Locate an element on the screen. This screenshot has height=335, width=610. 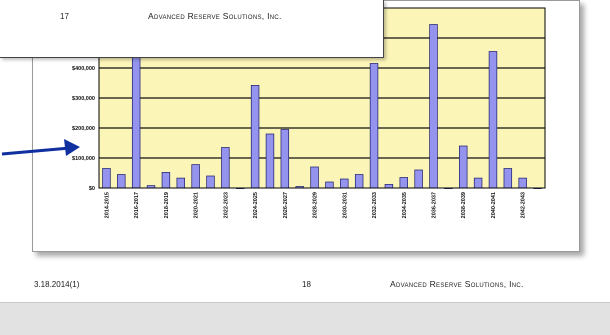
y-tick-label: $100,000 is located at coordinates (83, 159).